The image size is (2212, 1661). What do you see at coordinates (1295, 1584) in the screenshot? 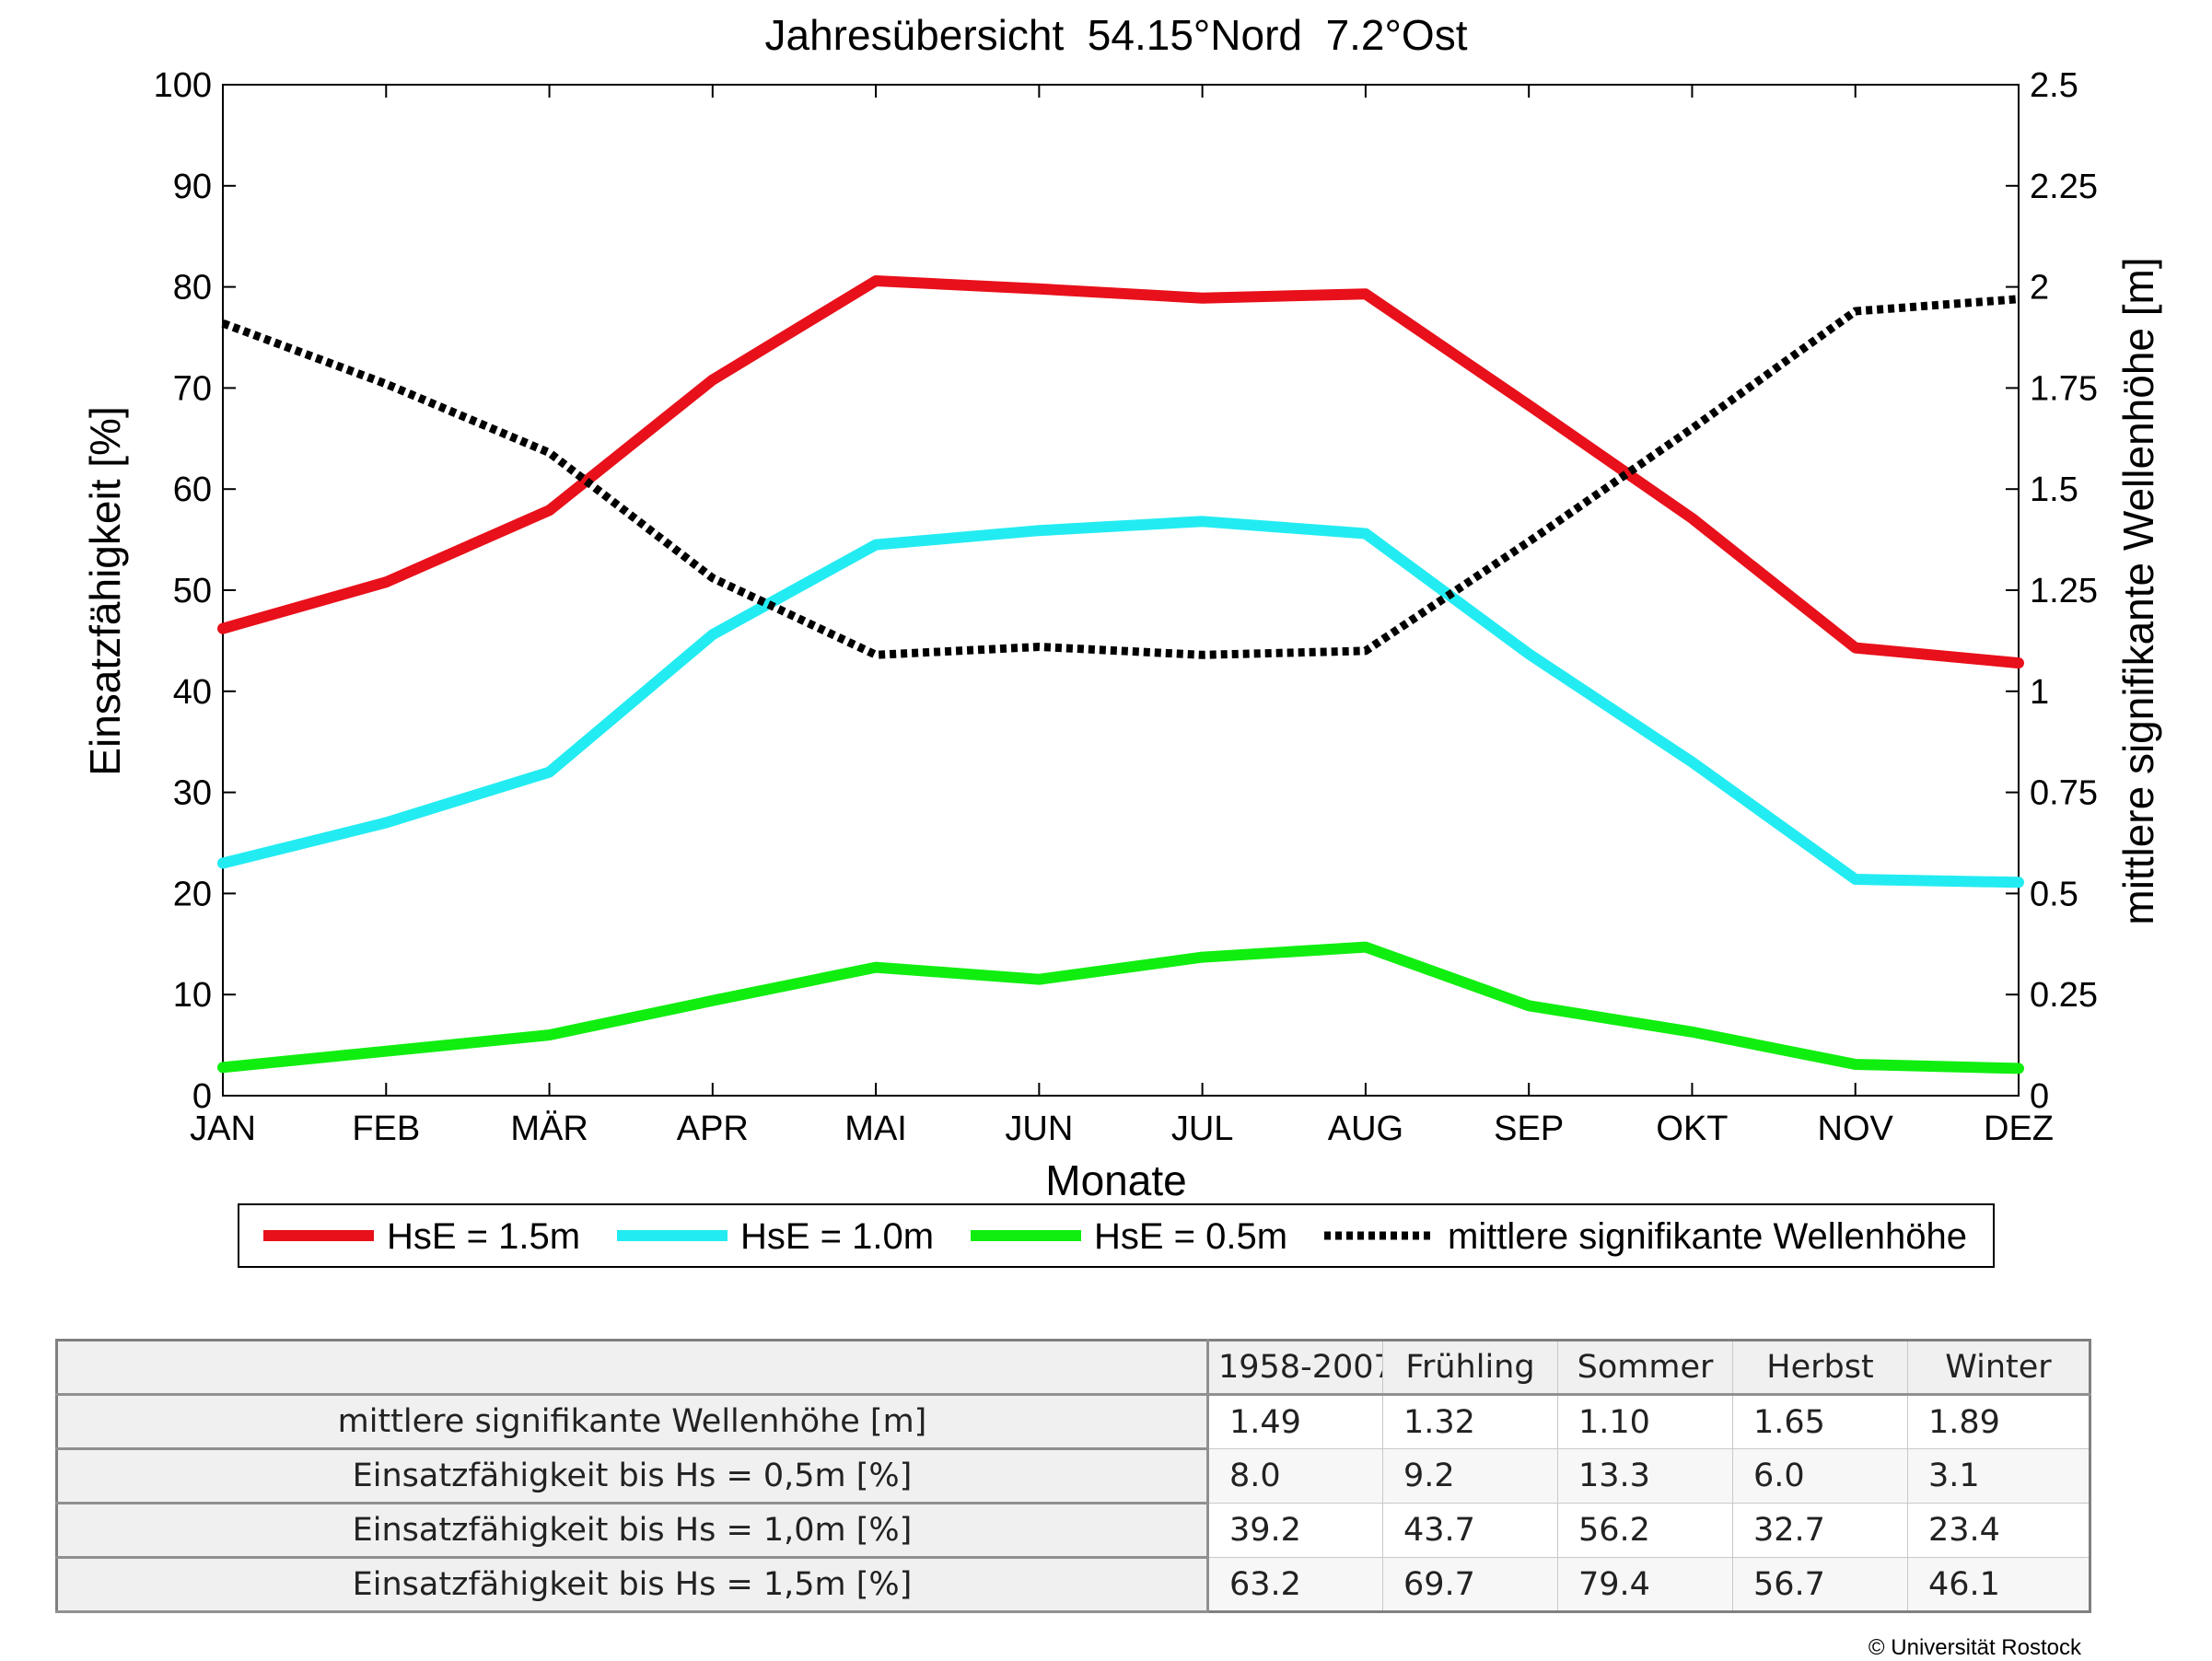
I see `table-cell: 63.2` at bounding box center [1295, 1584].